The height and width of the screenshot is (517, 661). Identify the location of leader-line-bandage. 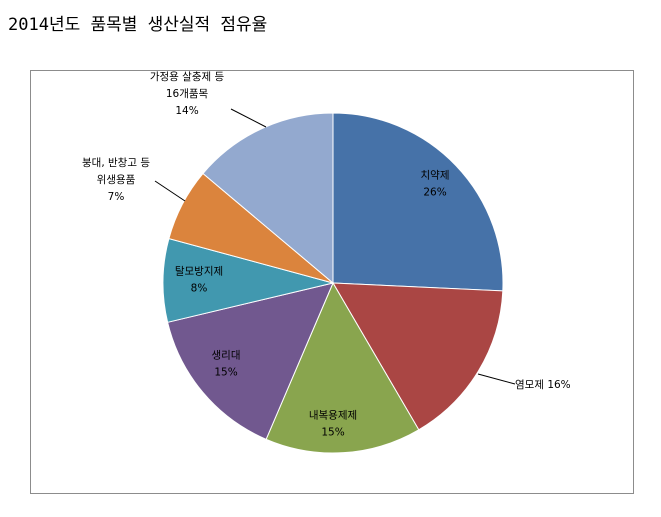
(170, 191).